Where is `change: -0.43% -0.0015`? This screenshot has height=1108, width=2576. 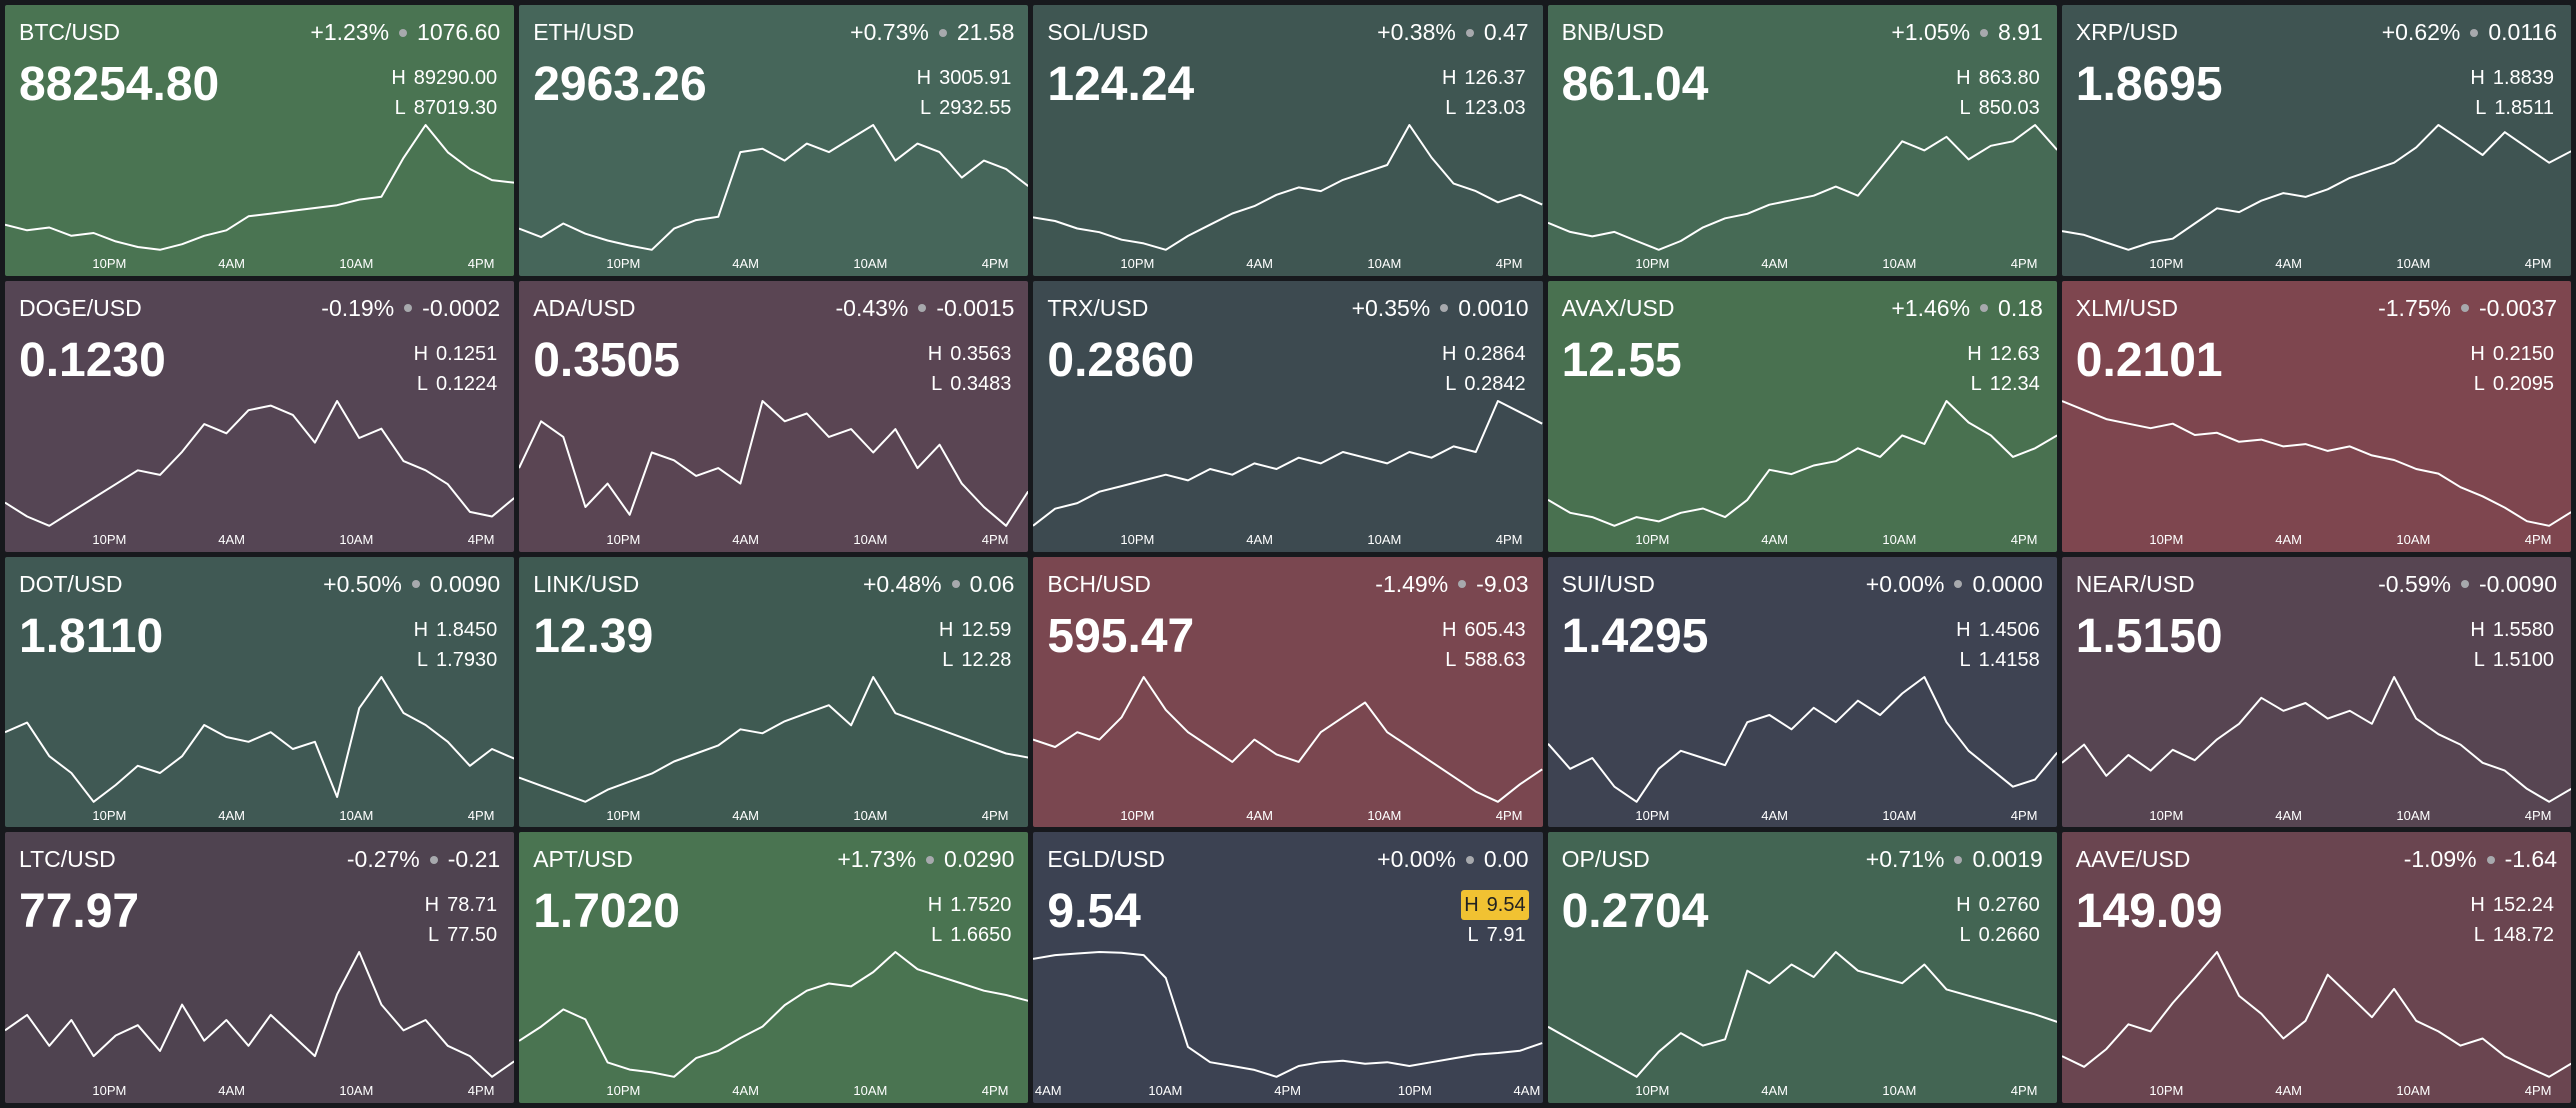 change: -0.43% -0.0015 is located at coordinates (925, 308).